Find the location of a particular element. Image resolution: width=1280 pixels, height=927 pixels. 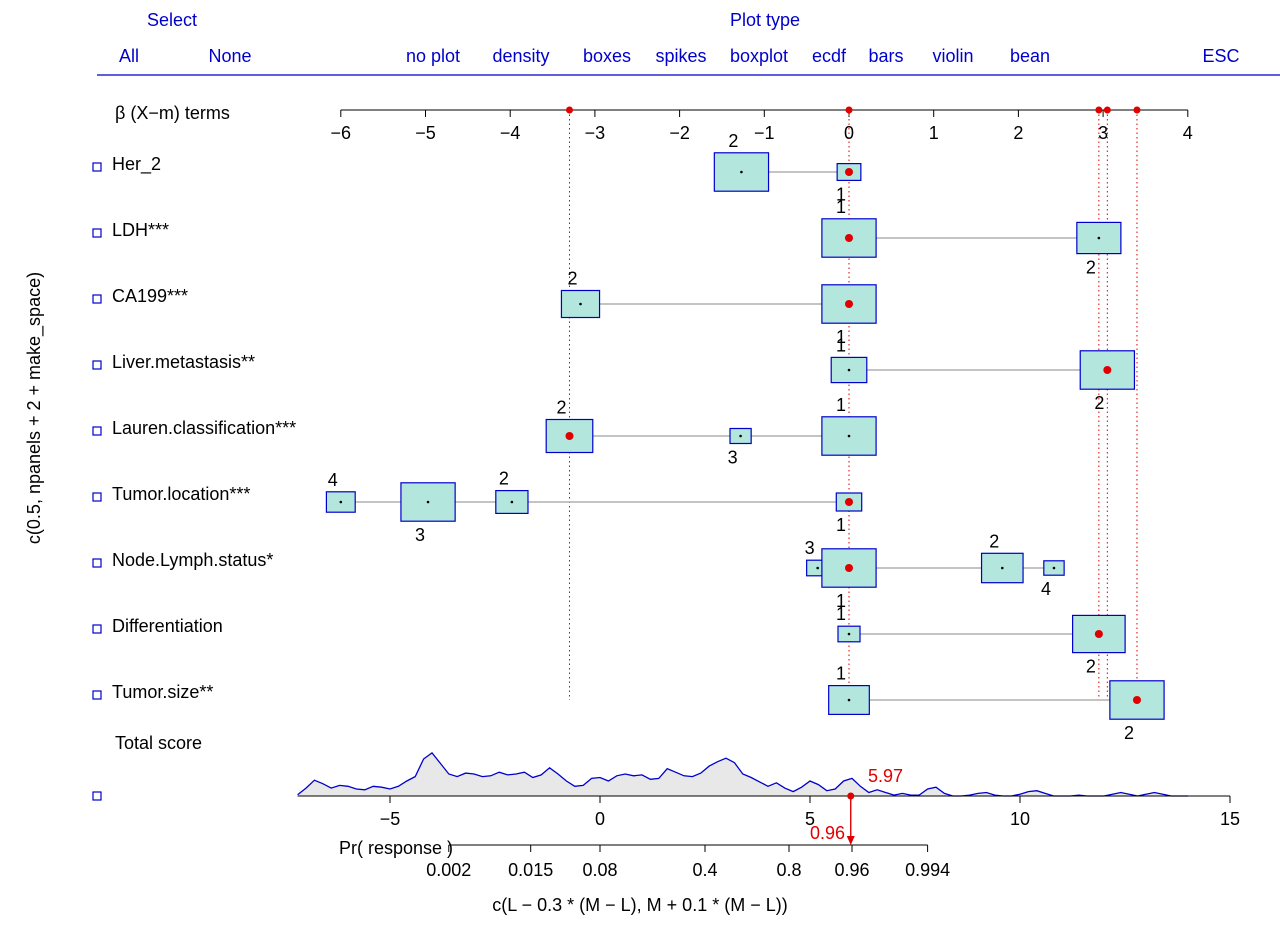

probability-tick-label: 0.08 is located at coordinates (599, 870).